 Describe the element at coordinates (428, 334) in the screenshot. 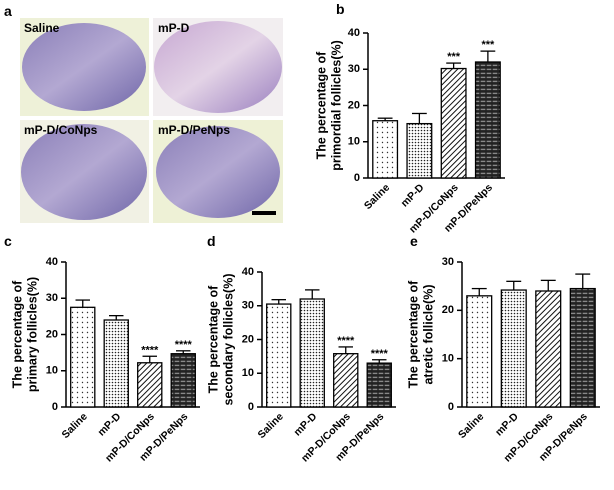

I see `y-axis-label: atretic follicle(%)` at that location.